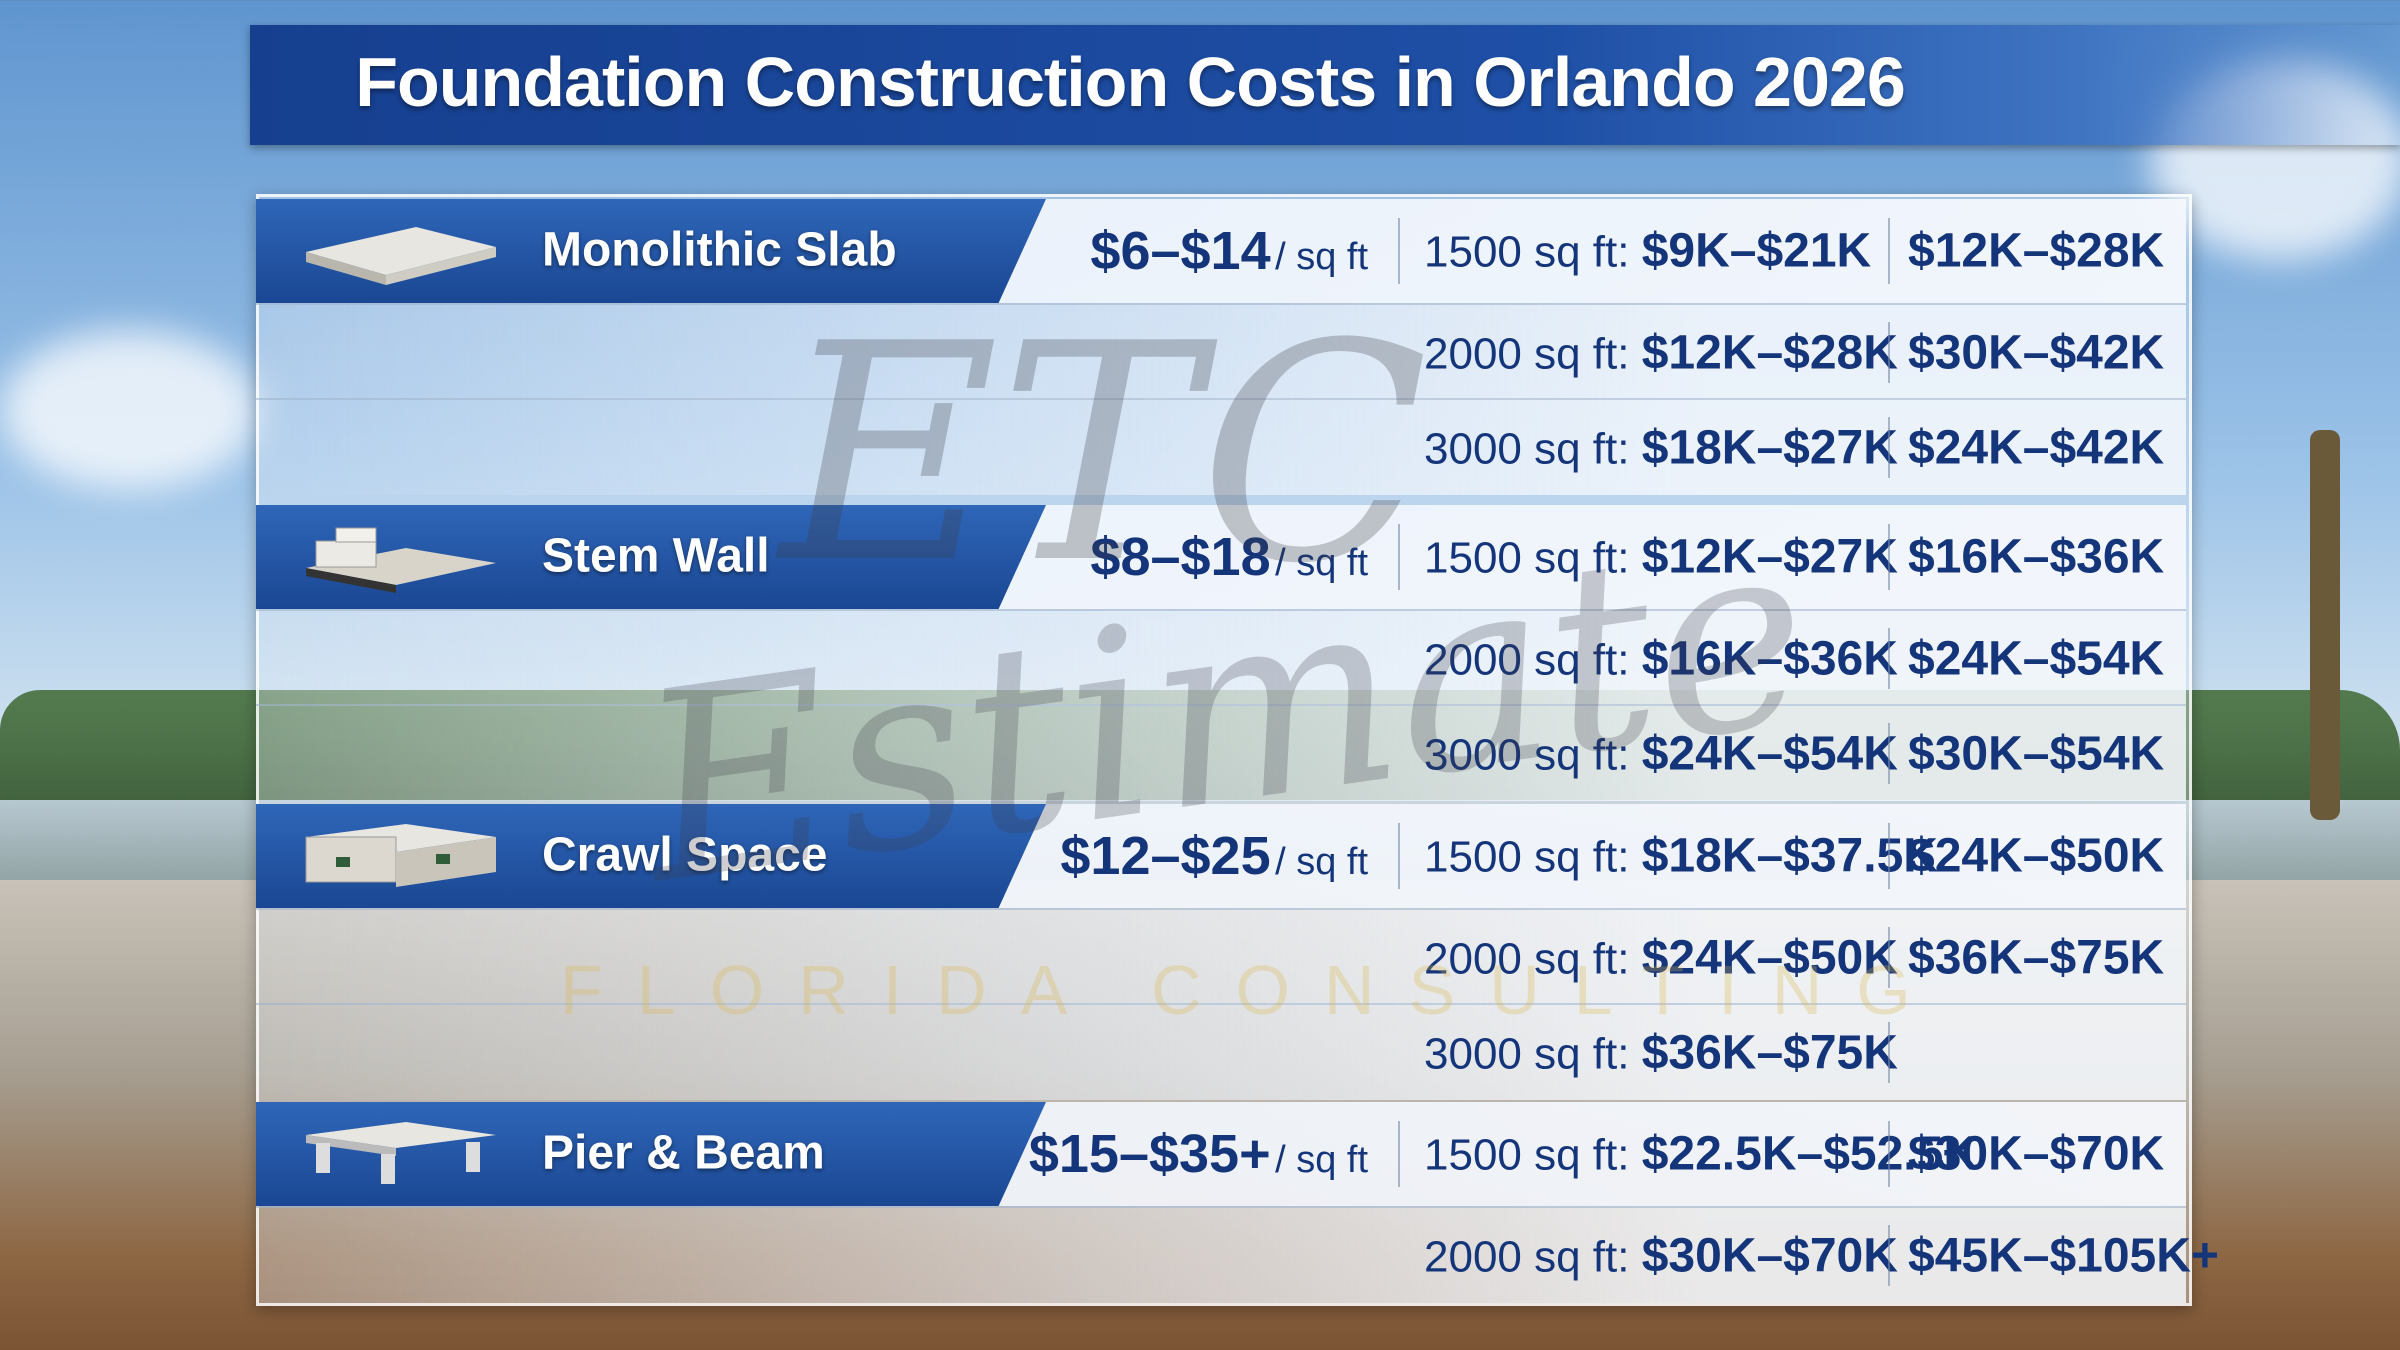  I want to click on alt-cost-range: $30K–$70K, so click(2036, 1154).